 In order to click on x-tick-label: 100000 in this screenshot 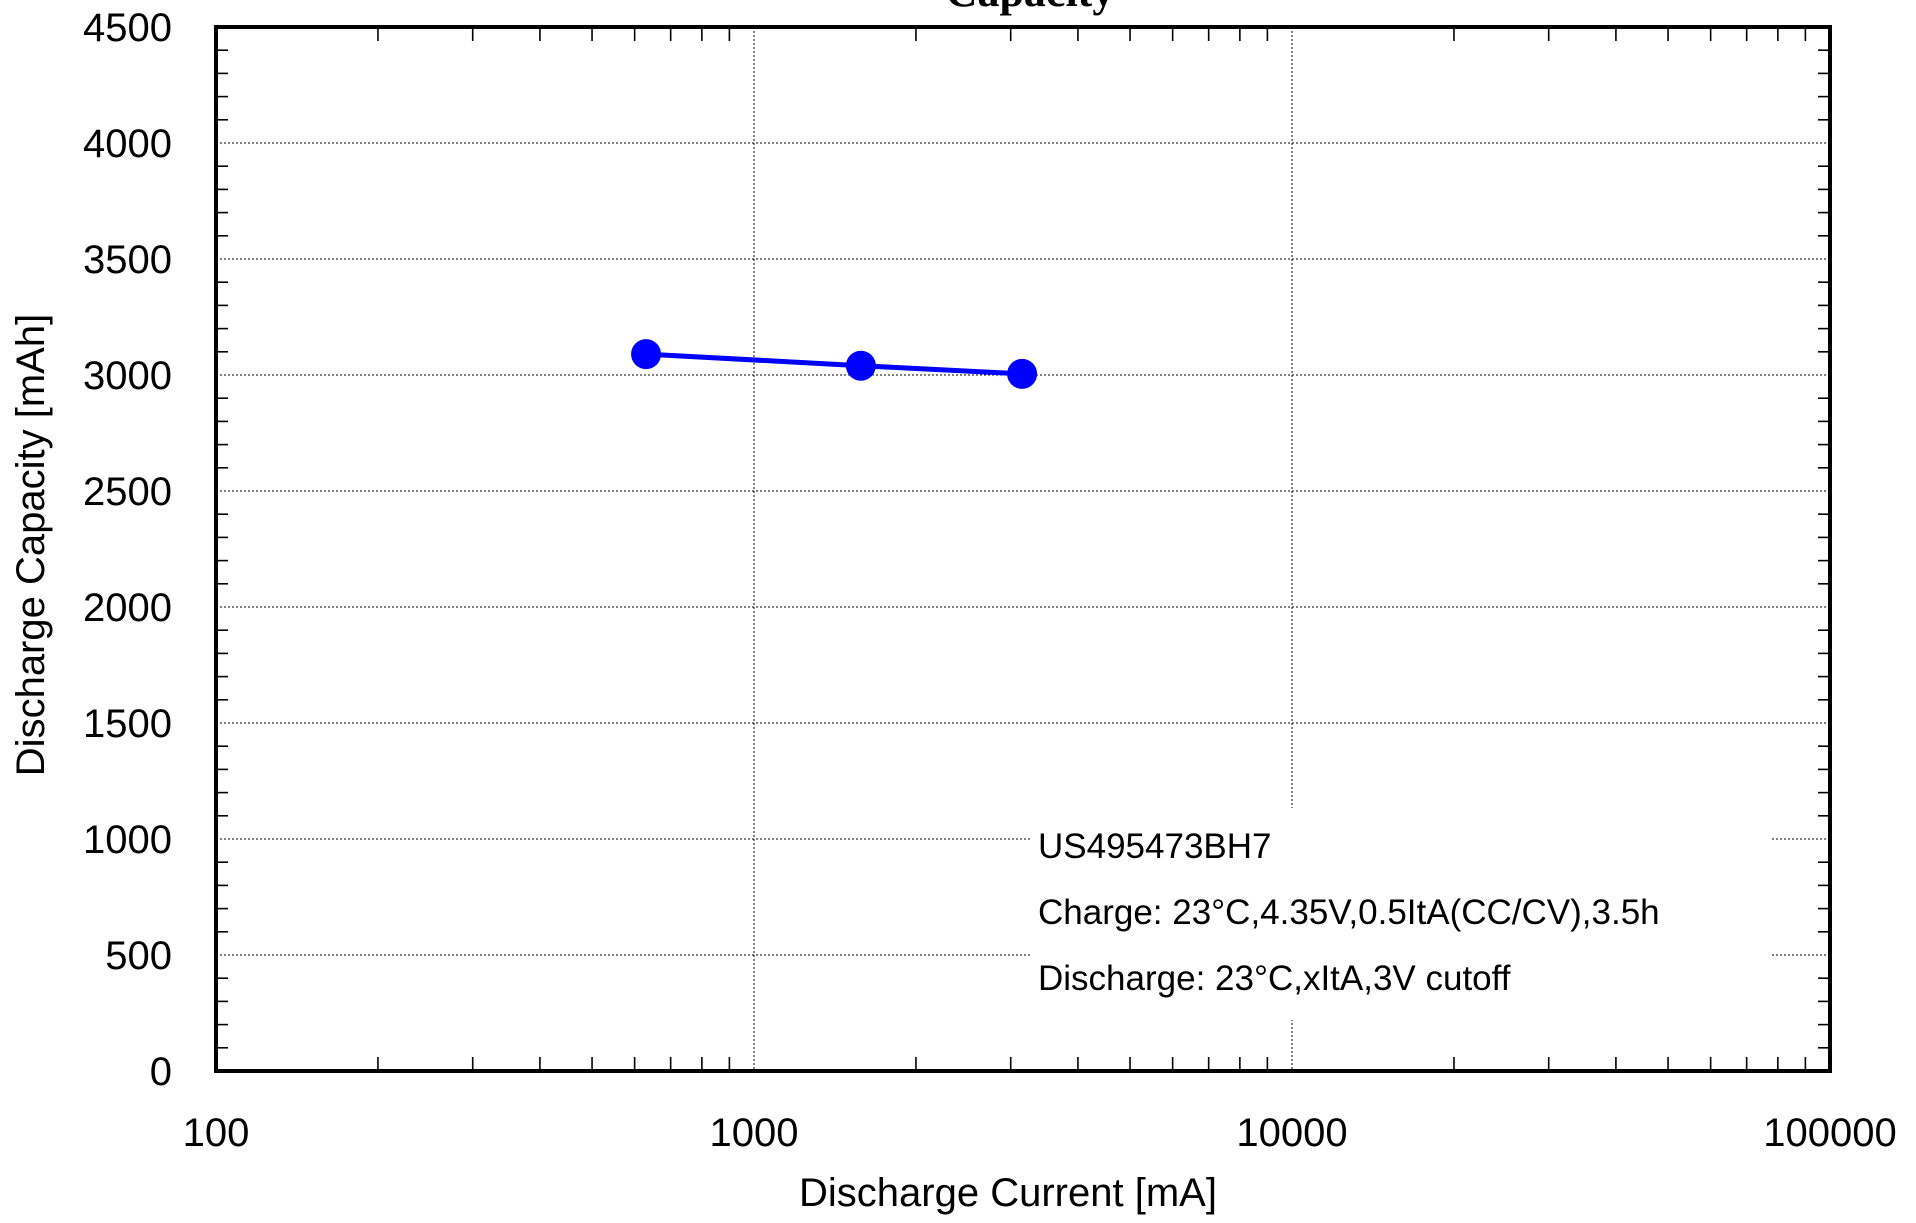, I will do `click(1829, 1133)`.